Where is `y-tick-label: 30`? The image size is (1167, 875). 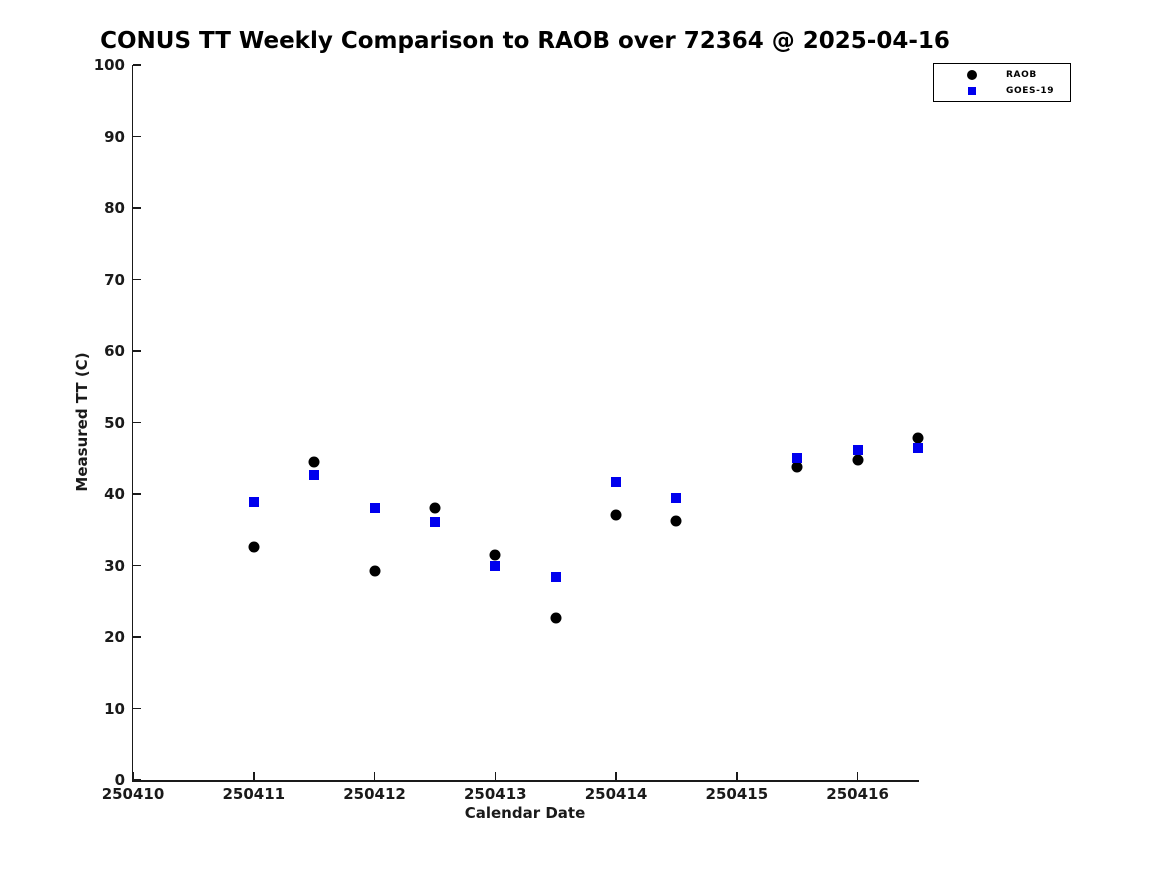
y-tick-label: 30 is located at coordinates (114, 565).